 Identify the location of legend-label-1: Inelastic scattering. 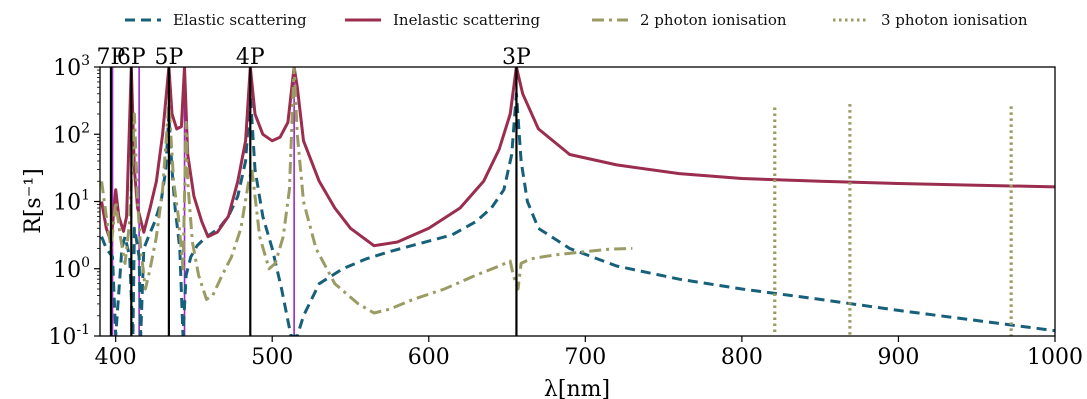
(466, 20).